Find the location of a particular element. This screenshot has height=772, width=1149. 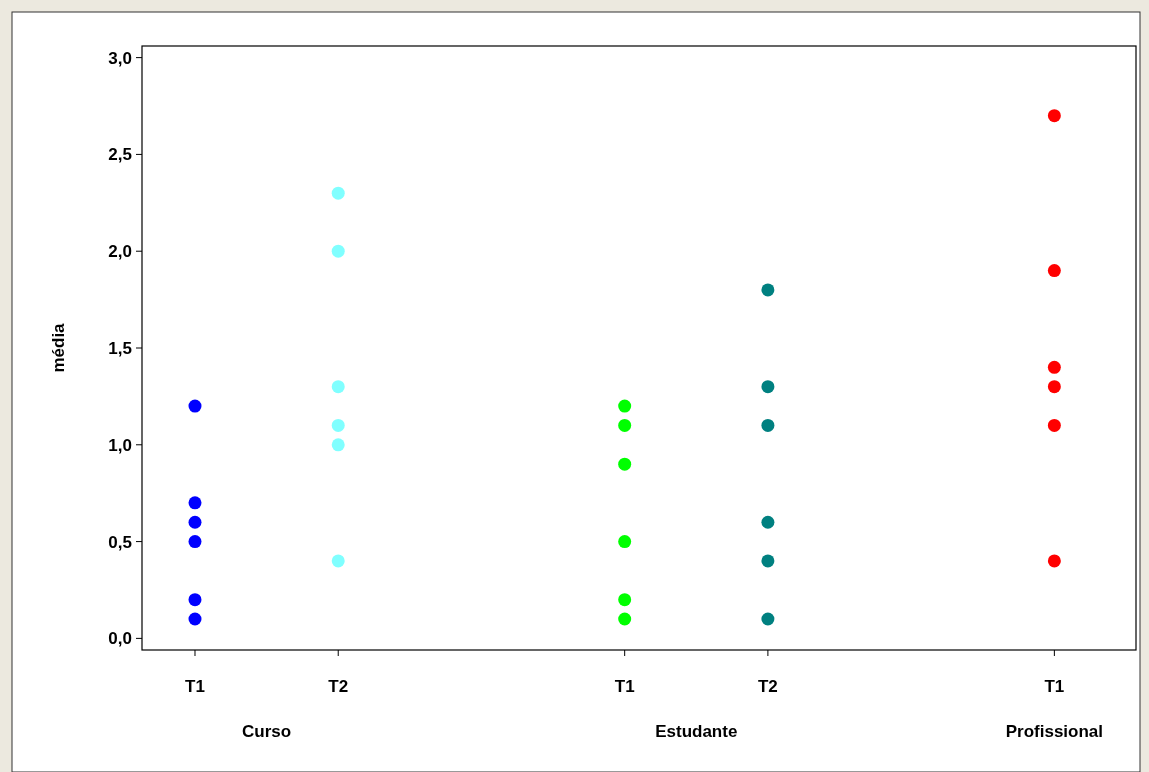

y-tick-label: 0,5 is located at coordinates (120, 542).